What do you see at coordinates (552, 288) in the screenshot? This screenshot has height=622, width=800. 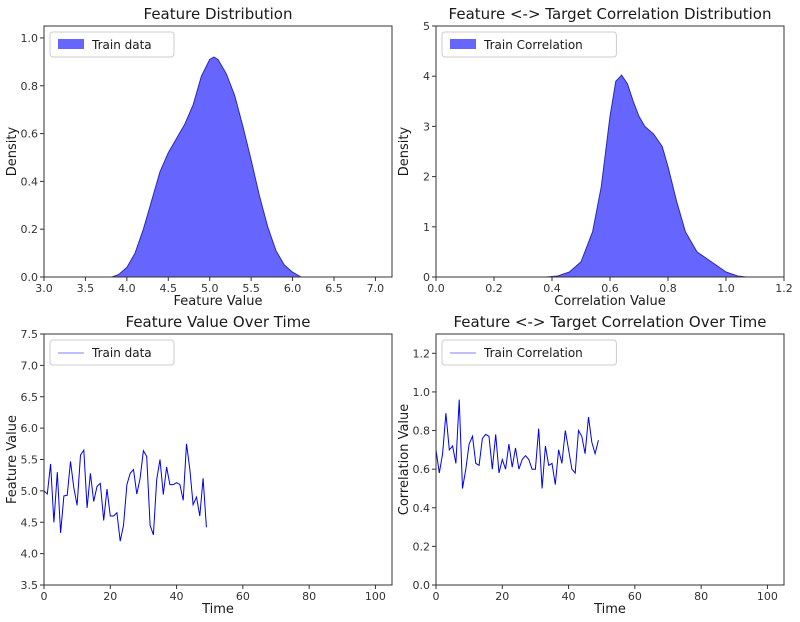 I see `x-tick-label: 0.4` at bounding box center [552, 288].